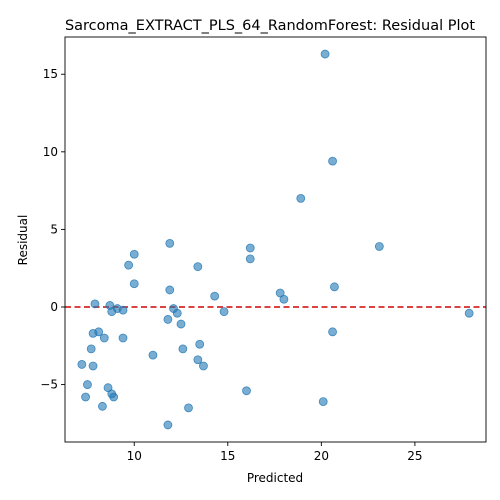 The height and width of the screenshot is (500, 500). What do you see at coordinates (54, 229) in the screenshot?
I see `y-tick-label-2: 5` at bounding box center [54, 229].